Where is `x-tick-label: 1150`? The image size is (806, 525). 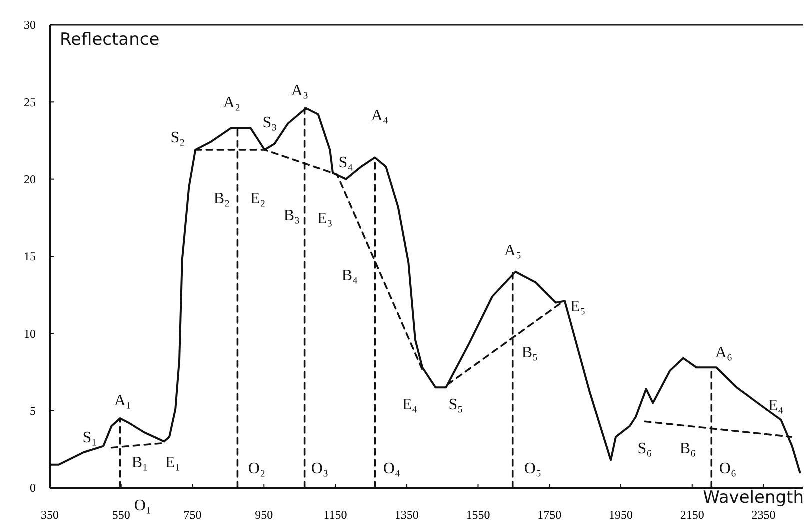 x-tick-label: 1150 is located at coordinates (336, 515).